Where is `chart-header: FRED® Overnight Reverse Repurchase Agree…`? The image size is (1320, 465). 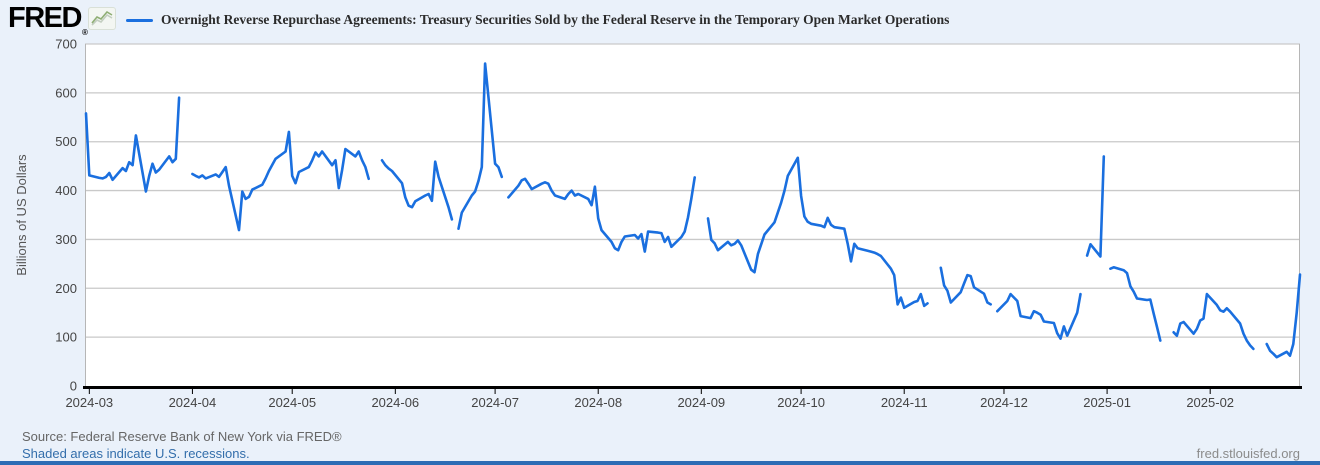 chart-header: FRED® Overnight Reverse Repurchase Agree… is located at coordinates (660, 18).